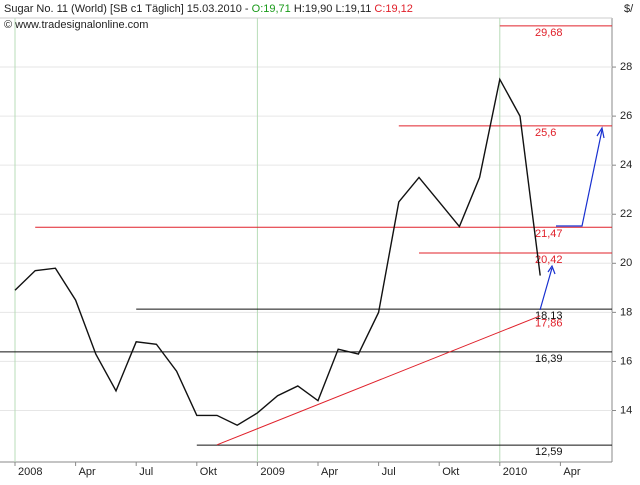 Image resolution: width=640 pixels, height=485 pixels. I want to click on y-tick-label: 24, so click(626, 165).